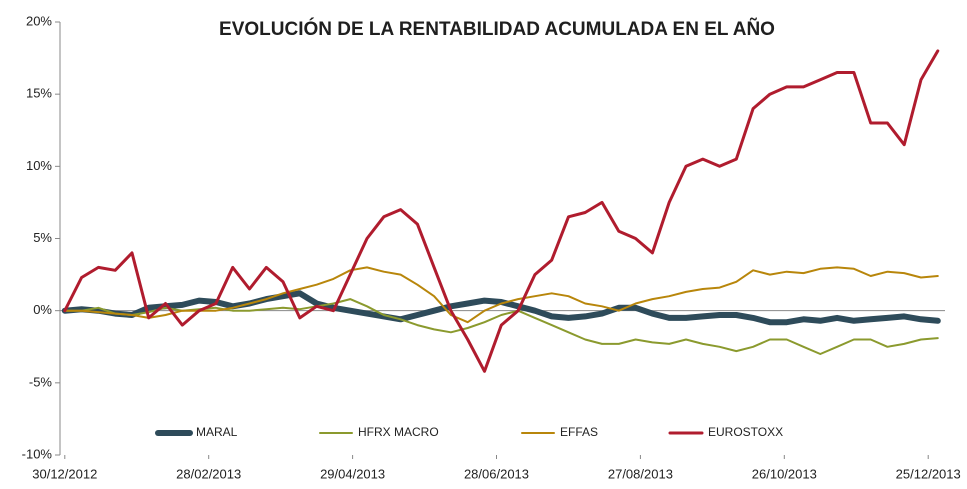 This screenshot has height=489, width=967. I want to click on legend-label: EFFAS, so click(579, 432).